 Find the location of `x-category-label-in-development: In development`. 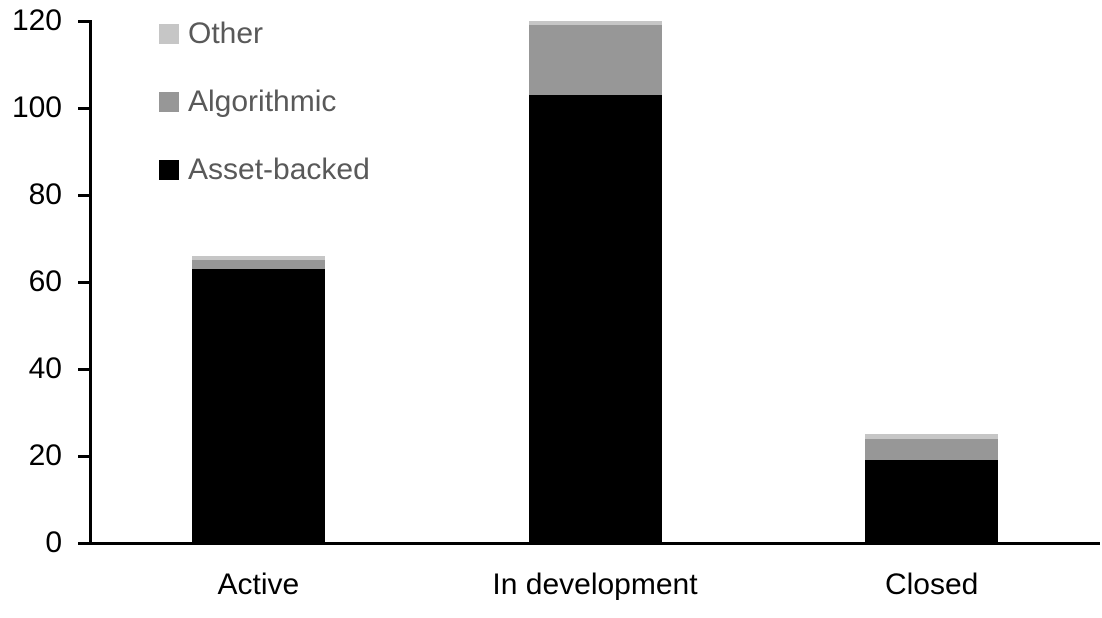

x-category-label-in-development: In development is located at coordinates (595, 584).